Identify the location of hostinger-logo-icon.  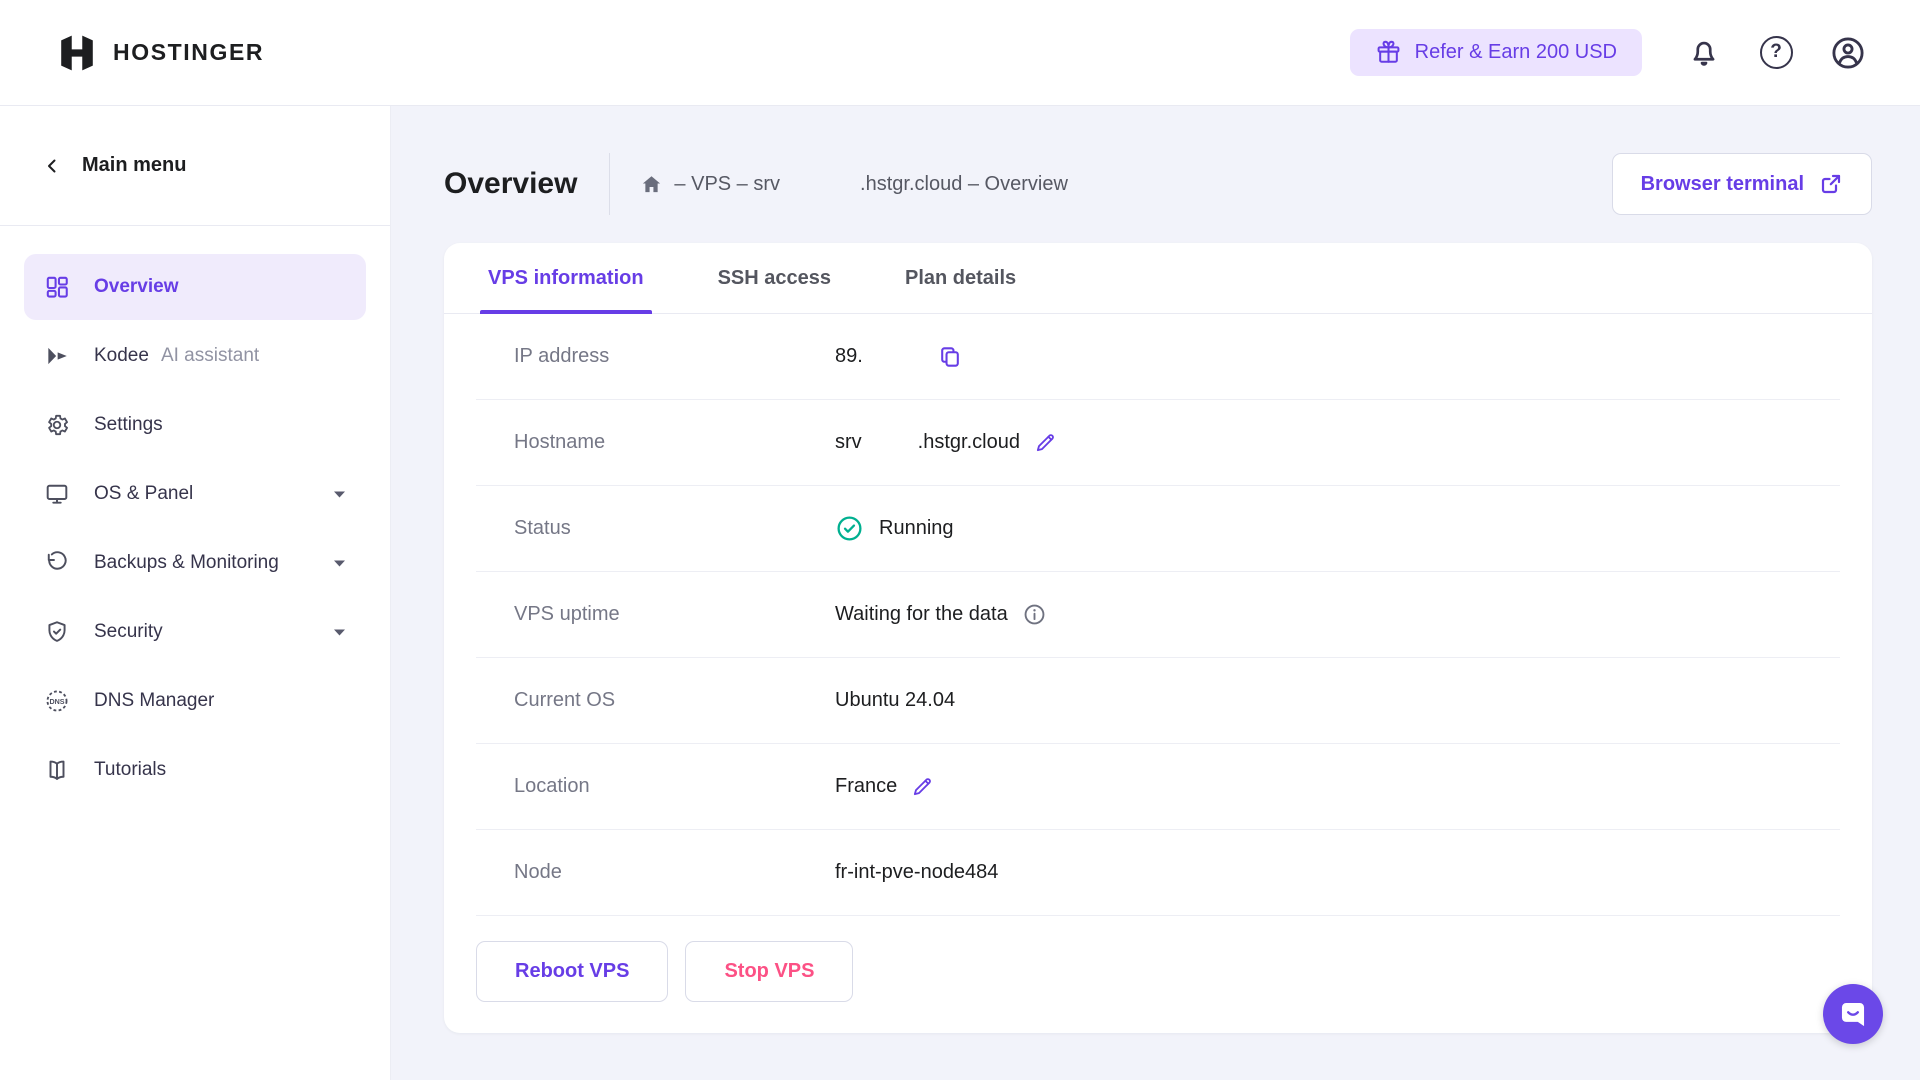
(77, 53).